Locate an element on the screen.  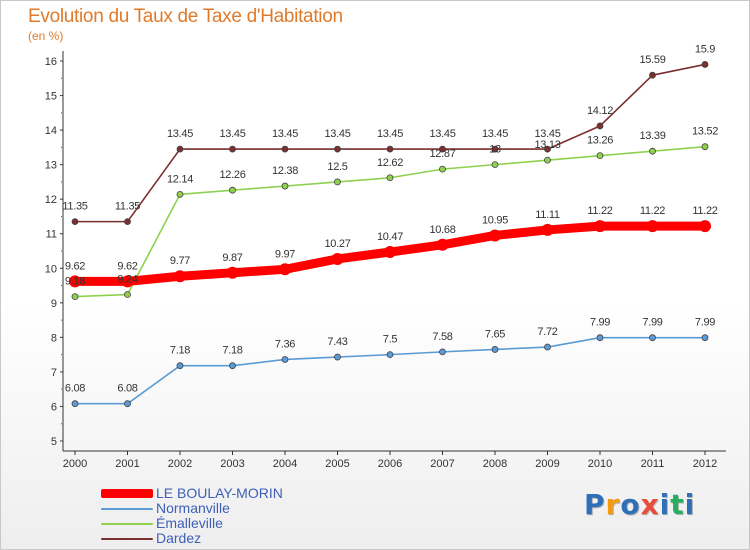
y-tick-label: 10 is located at coordinates (51, 269).